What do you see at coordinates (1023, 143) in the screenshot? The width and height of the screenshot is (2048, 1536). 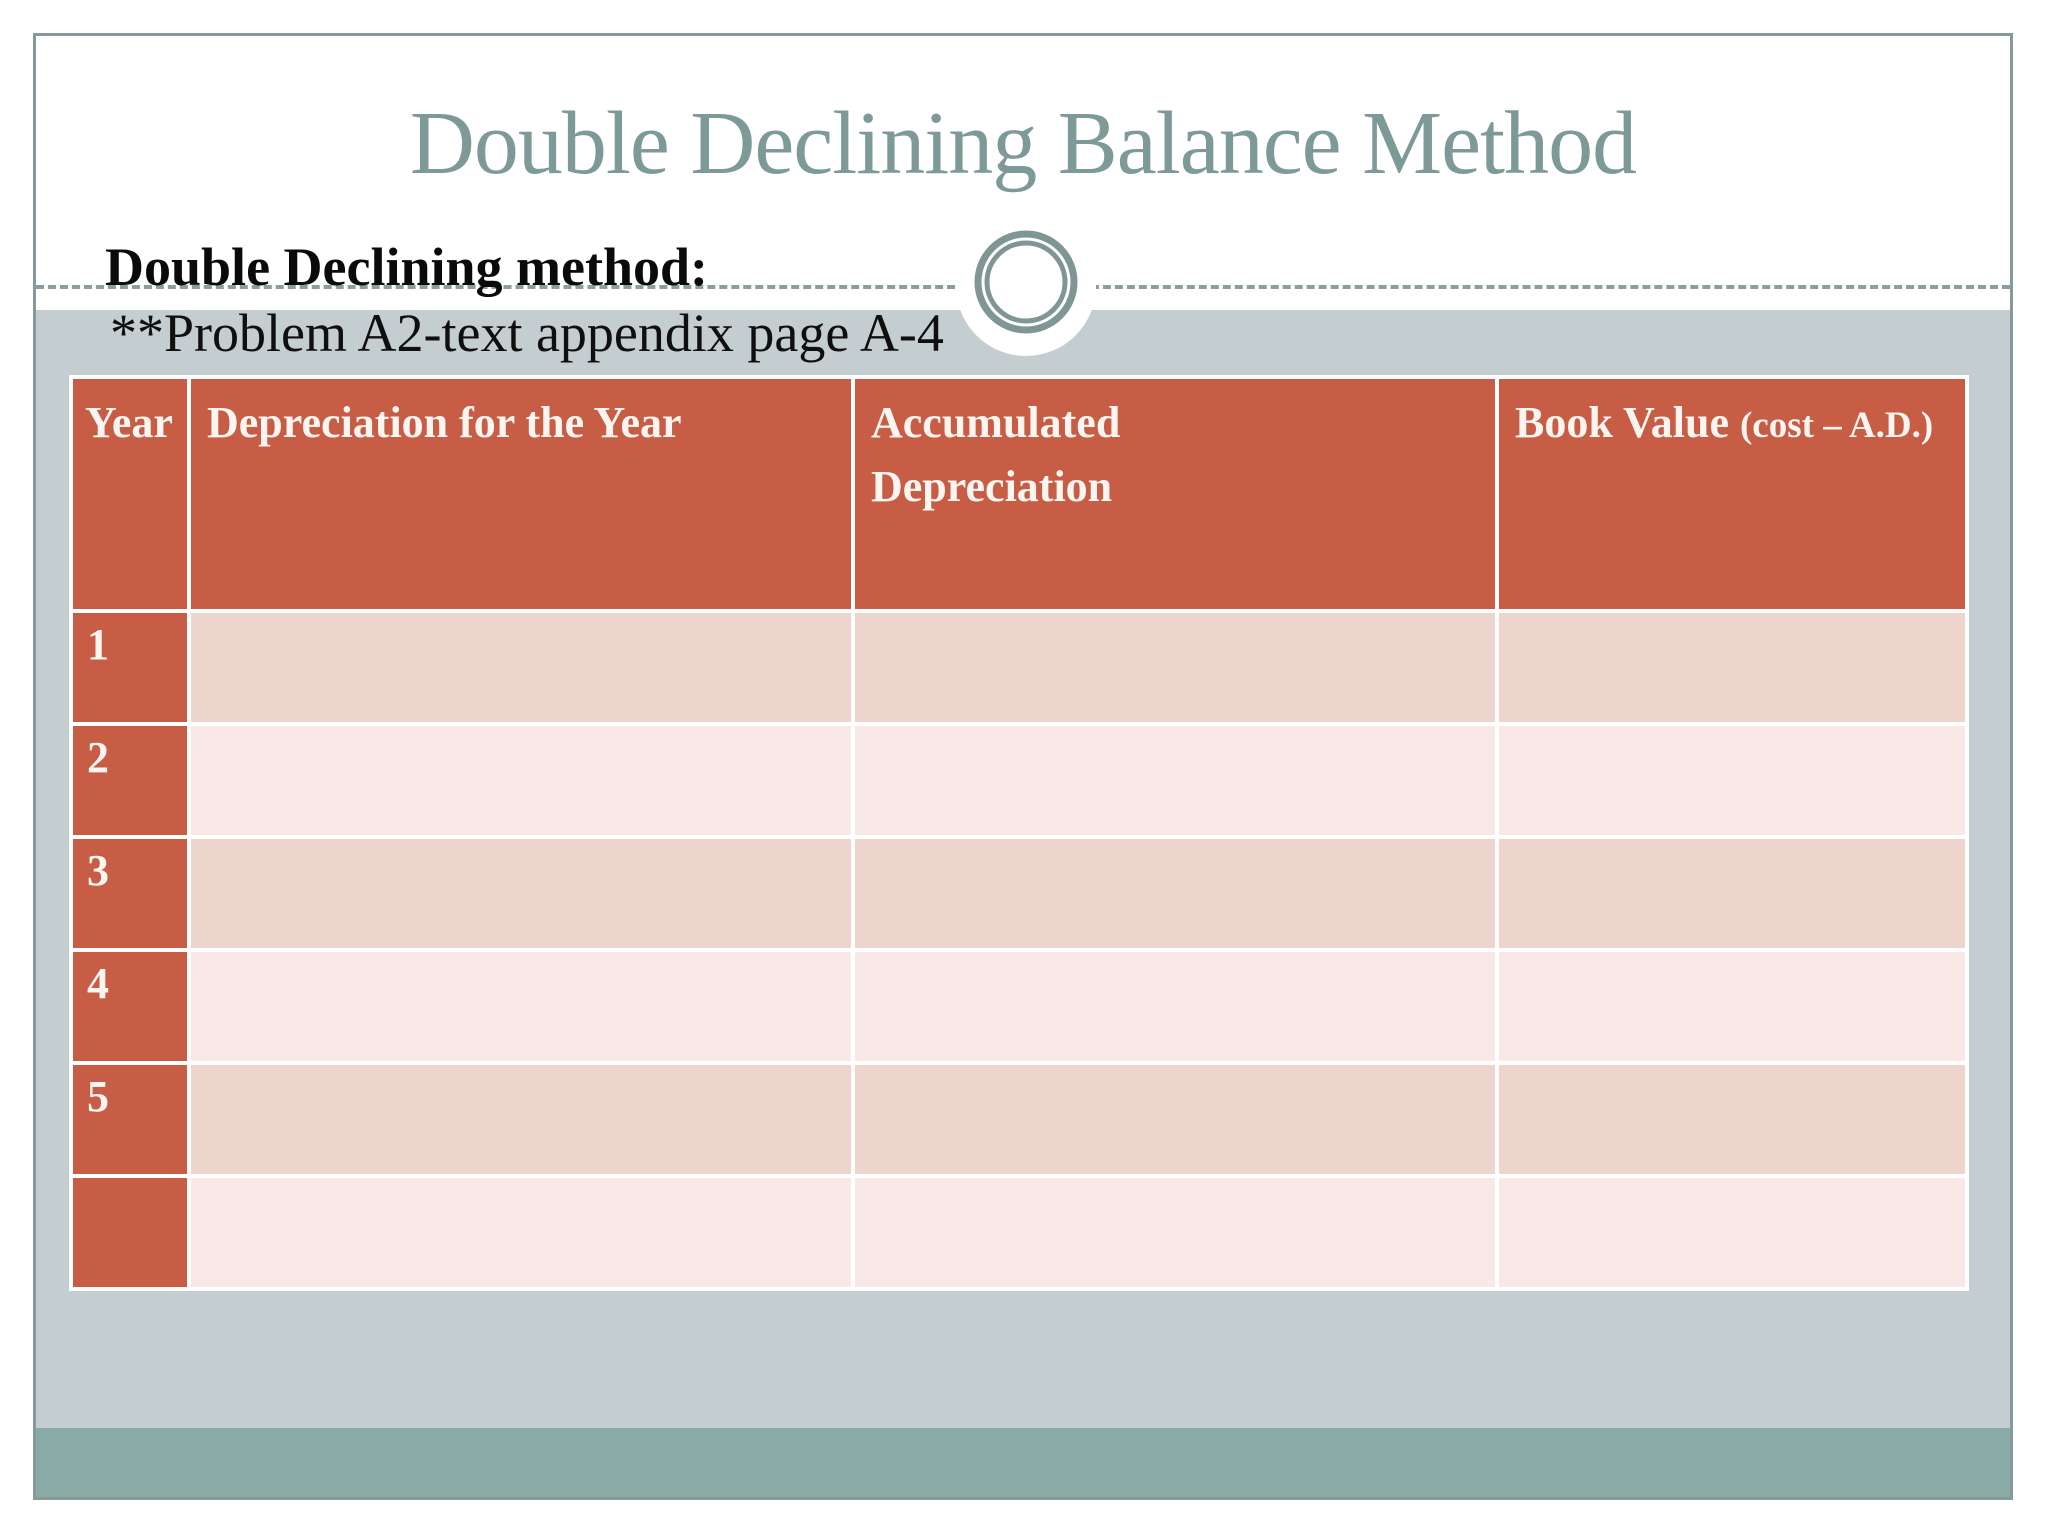 I see `page-title: Double Declining Balance Method` at bounding box center [1023, 143].